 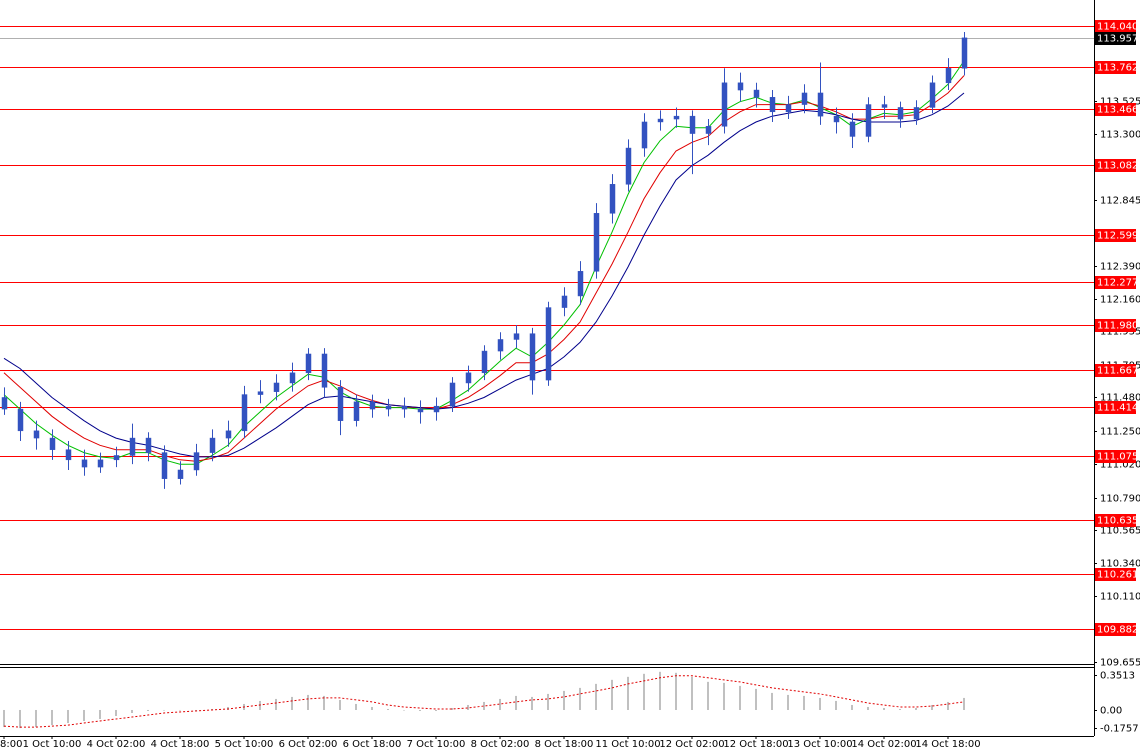 What do you see at coordinates (1117, 326) in the screenshot?
I see `level-label: 111.980` at bounding box center [1117, 326].